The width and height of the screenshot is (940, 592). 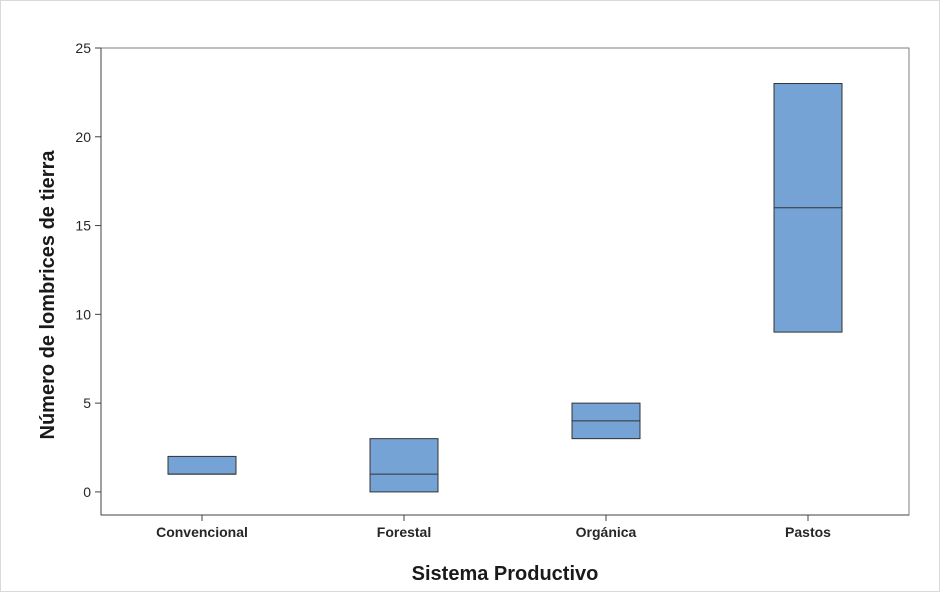 I want to click on box-convencional, so click(x=202, y=465).